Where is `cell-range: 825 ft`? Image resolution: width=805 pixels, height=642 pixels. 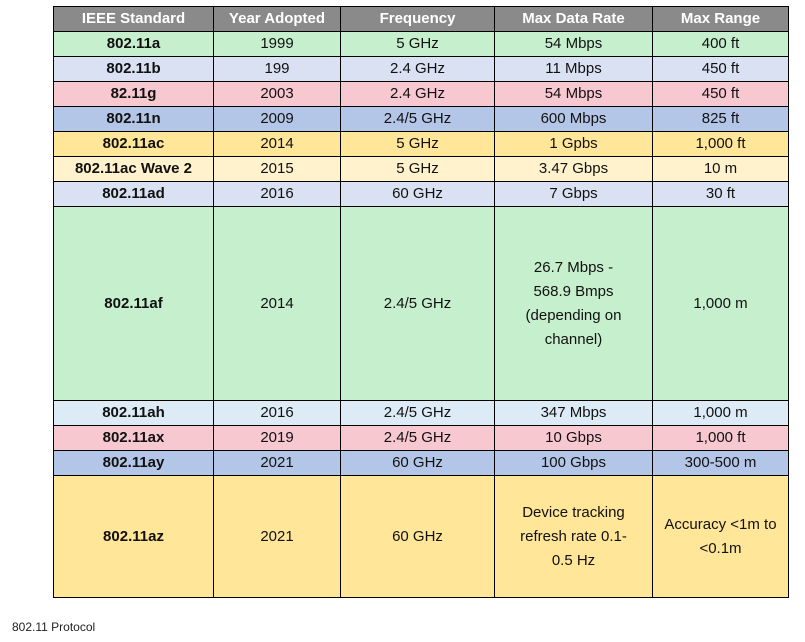
cell-range: 825 ft is located at coordinates (720, 119).